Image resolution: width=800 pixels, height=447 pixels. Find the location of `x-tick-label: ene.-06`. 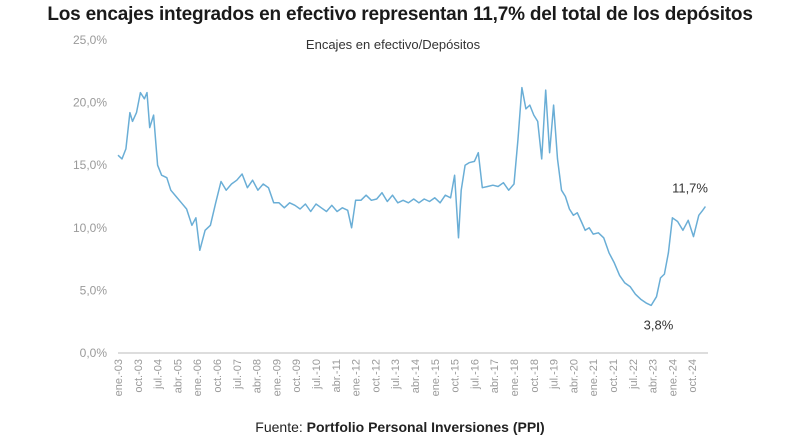

x-tick-label: ene.-06 is located at coordinates (198, 377).